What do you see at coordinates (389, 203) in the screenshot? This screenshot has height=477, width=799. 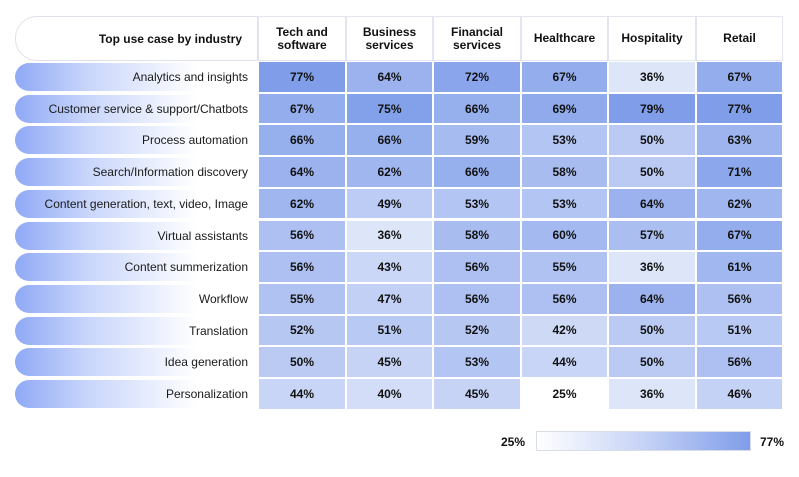 I see `heatmap-cell: 49%` at bounding box center [389, 203].